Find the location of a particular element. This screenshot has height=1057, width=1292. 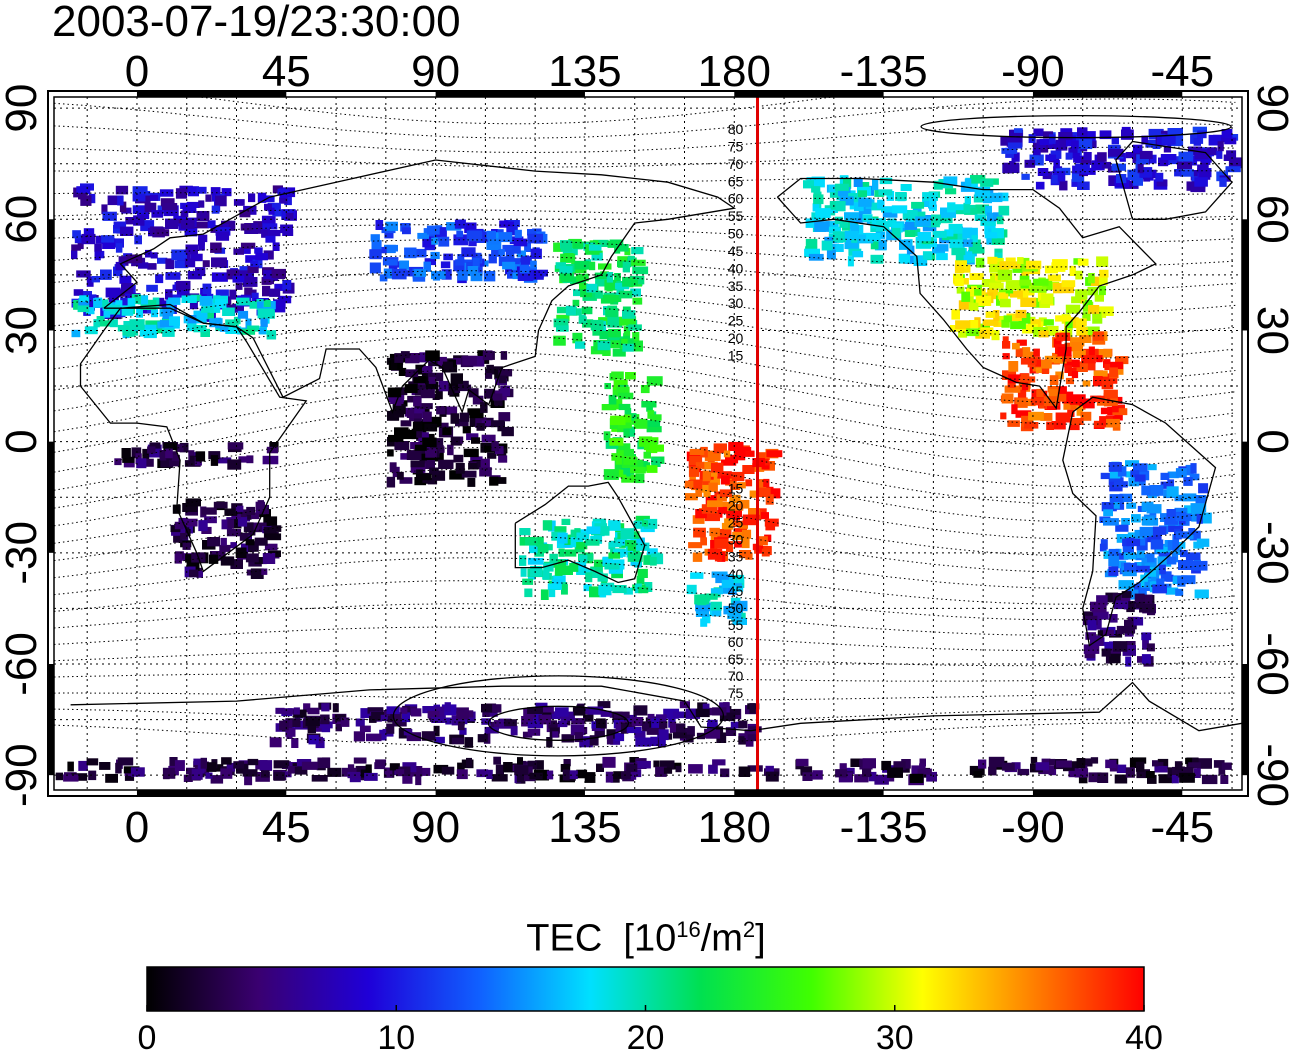

contour-label: 25 is located at coordinates (736, 321).